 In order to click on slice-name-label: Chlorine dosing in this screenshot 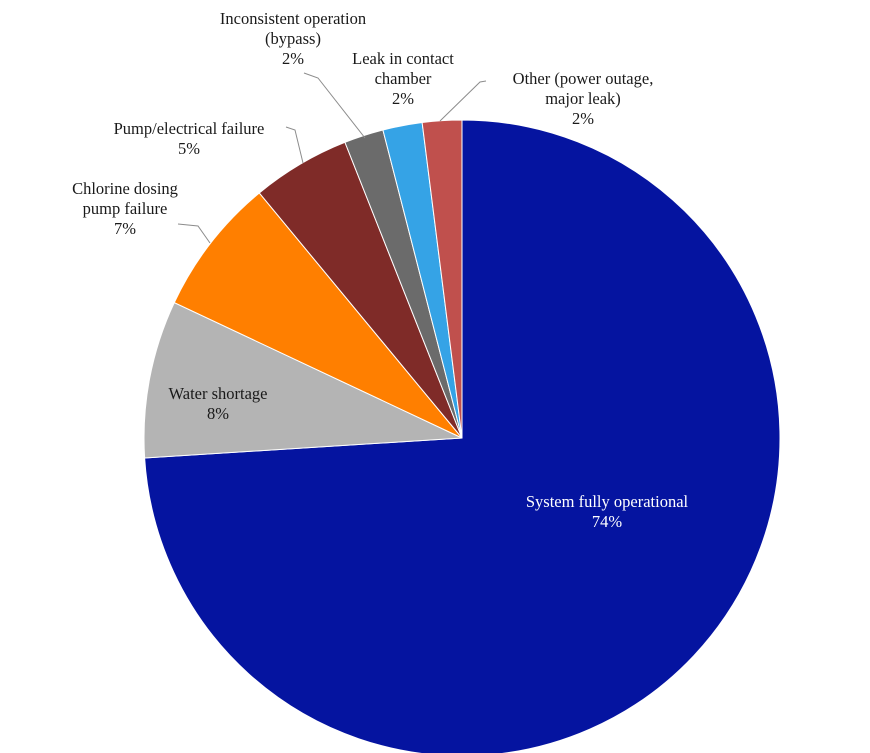, I will do `click(125, 188)`.